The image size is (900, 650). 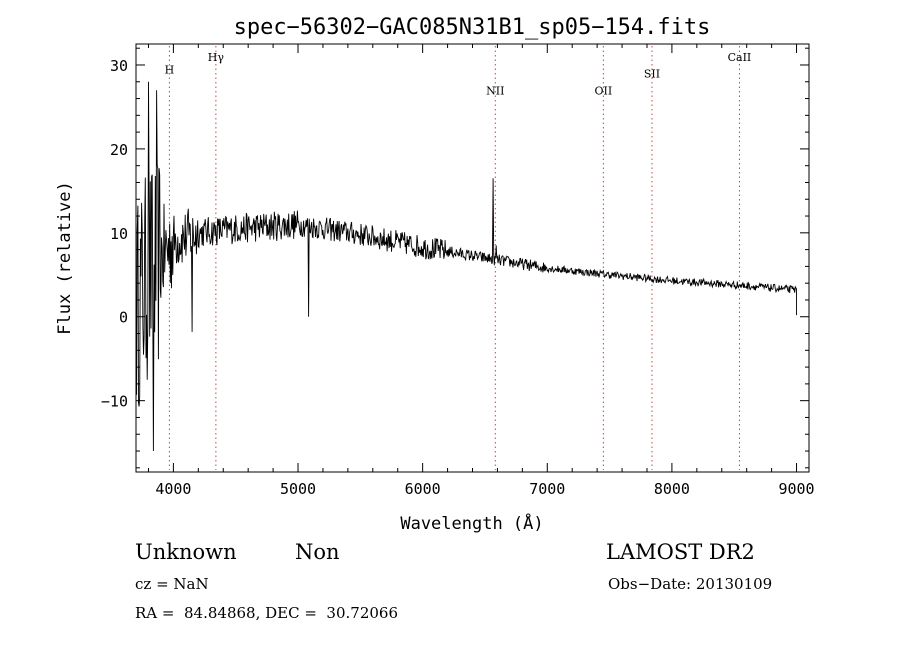 What do you see at coordinates (170, 69) in the screenshot?
I see `spectral-line-label: H` at bounding box center [170, 69].